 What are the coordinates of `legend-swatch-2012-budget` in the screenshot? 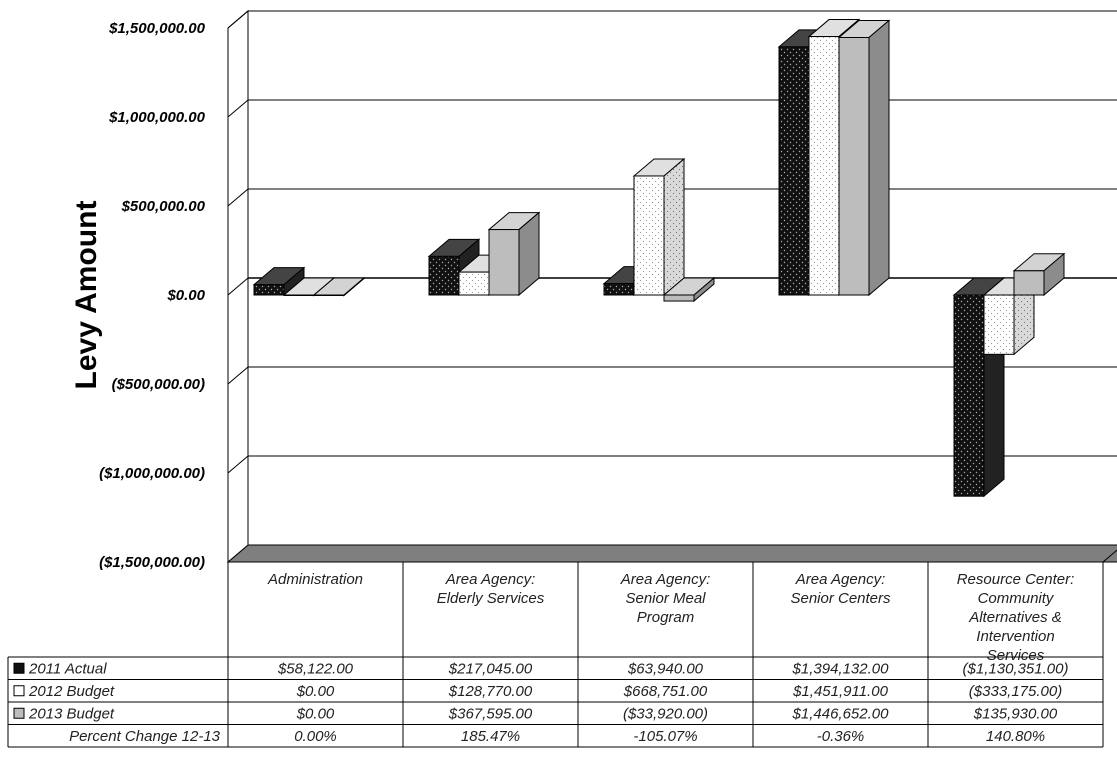 It's located at (19, 691).